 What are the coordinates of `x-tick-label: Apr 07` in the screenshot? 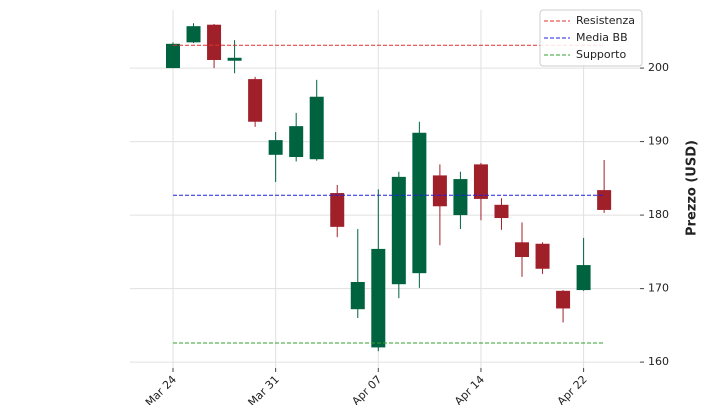 It's located at (366, 389).